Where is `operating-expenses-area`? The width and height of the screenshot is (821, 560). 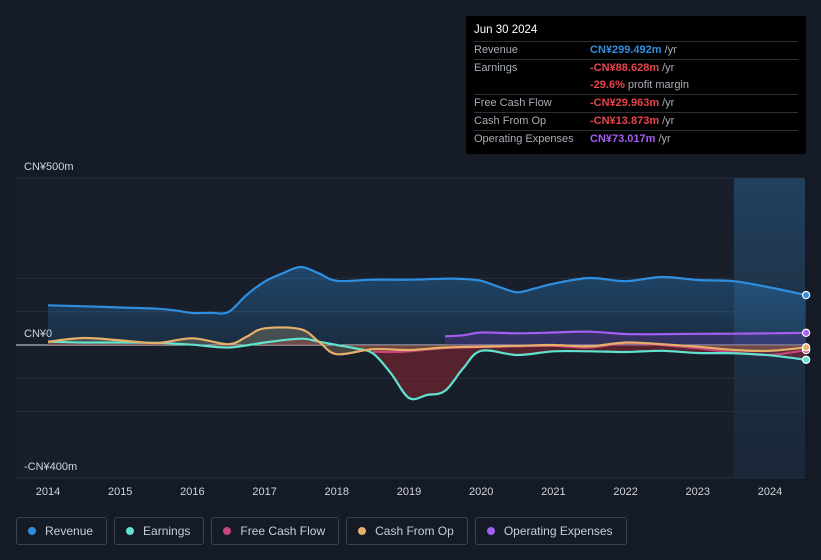
operating-expenses-area is located at coordinates (626, 338).